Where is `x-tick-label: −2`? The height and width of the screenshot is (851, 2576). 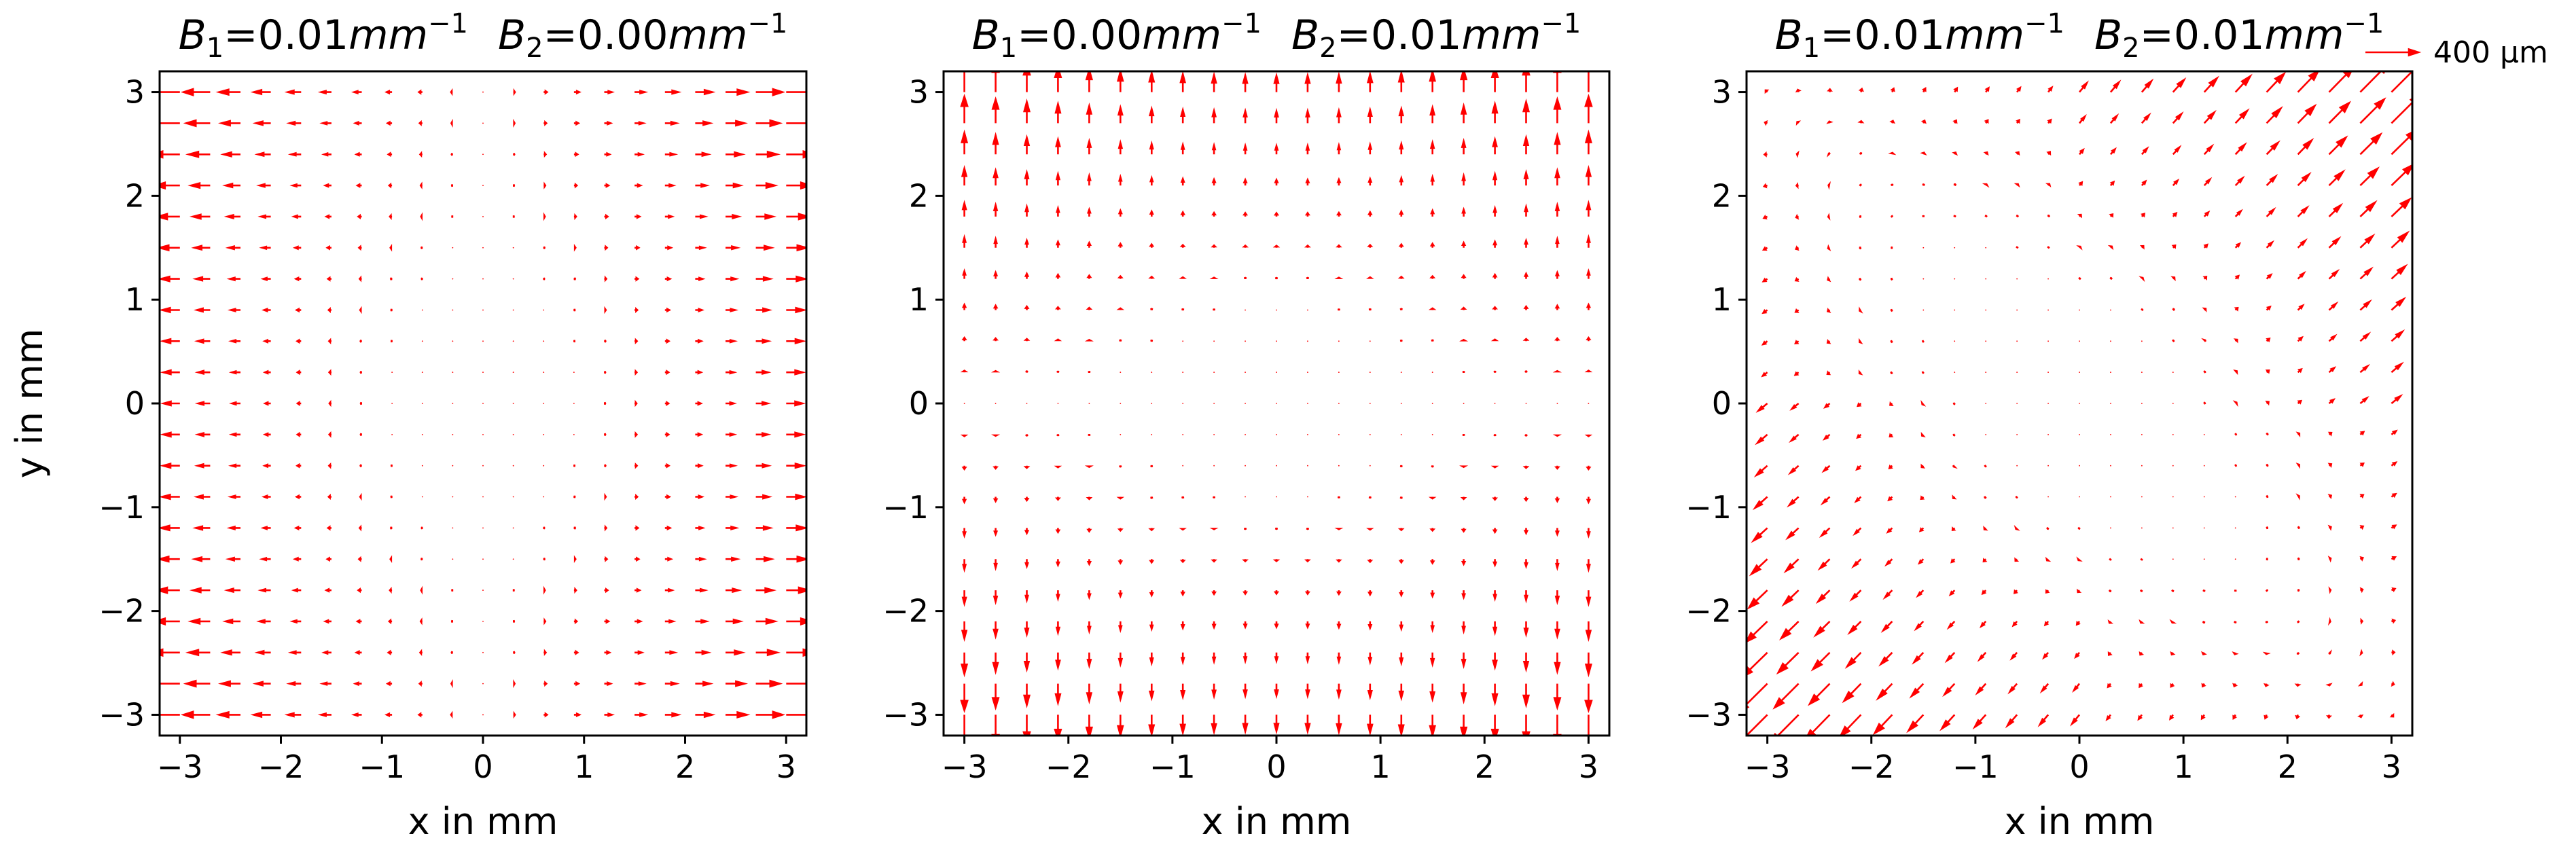 x-tick-label: −2 is located at coordinates (1068, 766).